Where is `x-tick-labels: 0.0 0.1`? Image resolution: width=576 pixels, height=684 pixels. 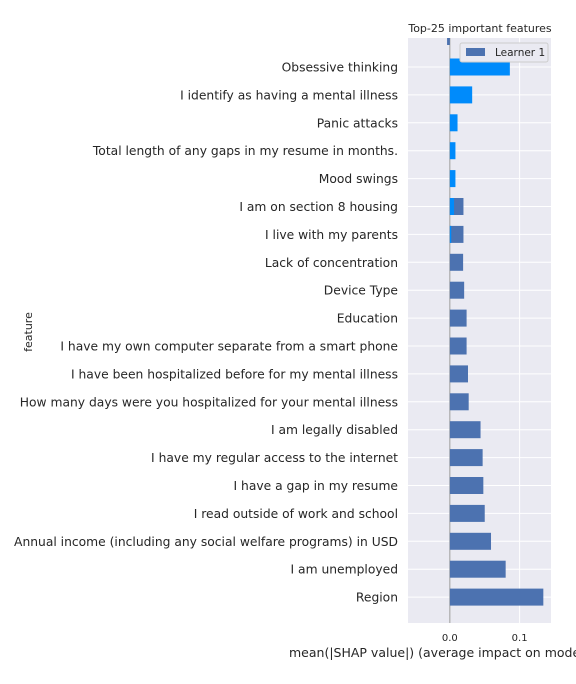 x-tick-labels: 0.0 0.1 is located at coordinates (485, 638).